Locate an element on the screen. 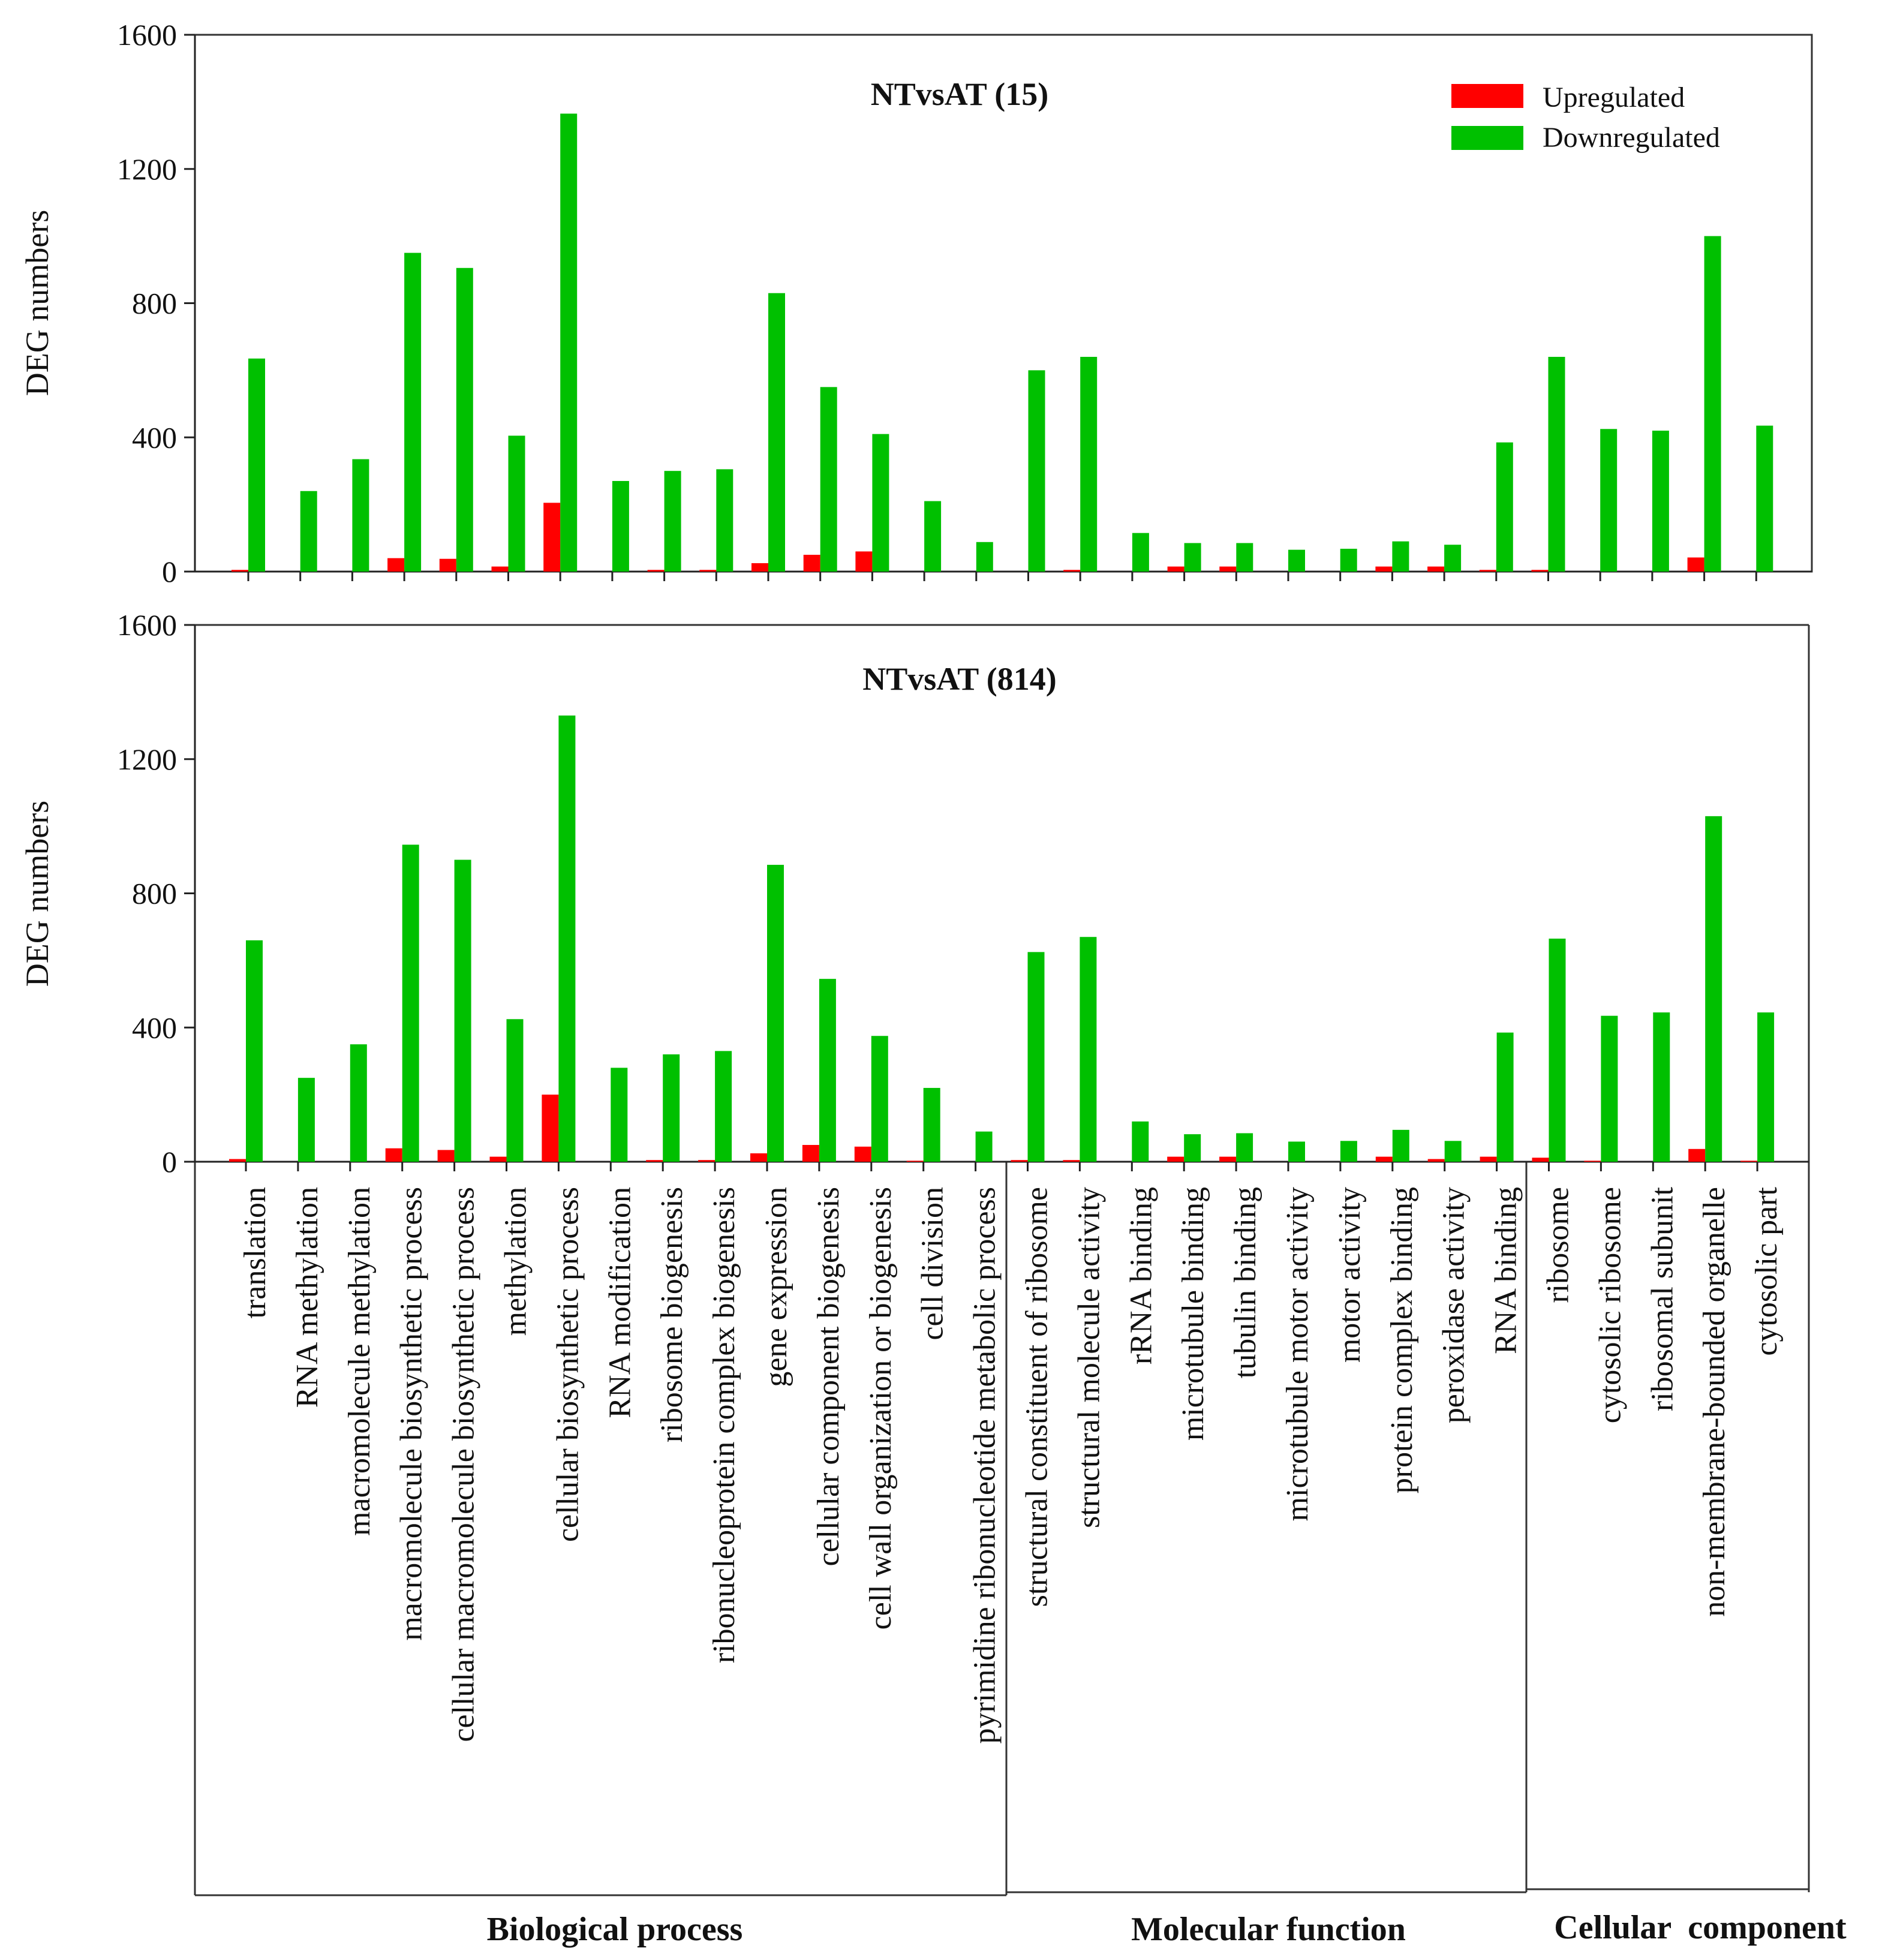 The height and width of the screenshot is (1960, 1879). group-label-cc: Cellular component is located at coordinates (1700, 1928).